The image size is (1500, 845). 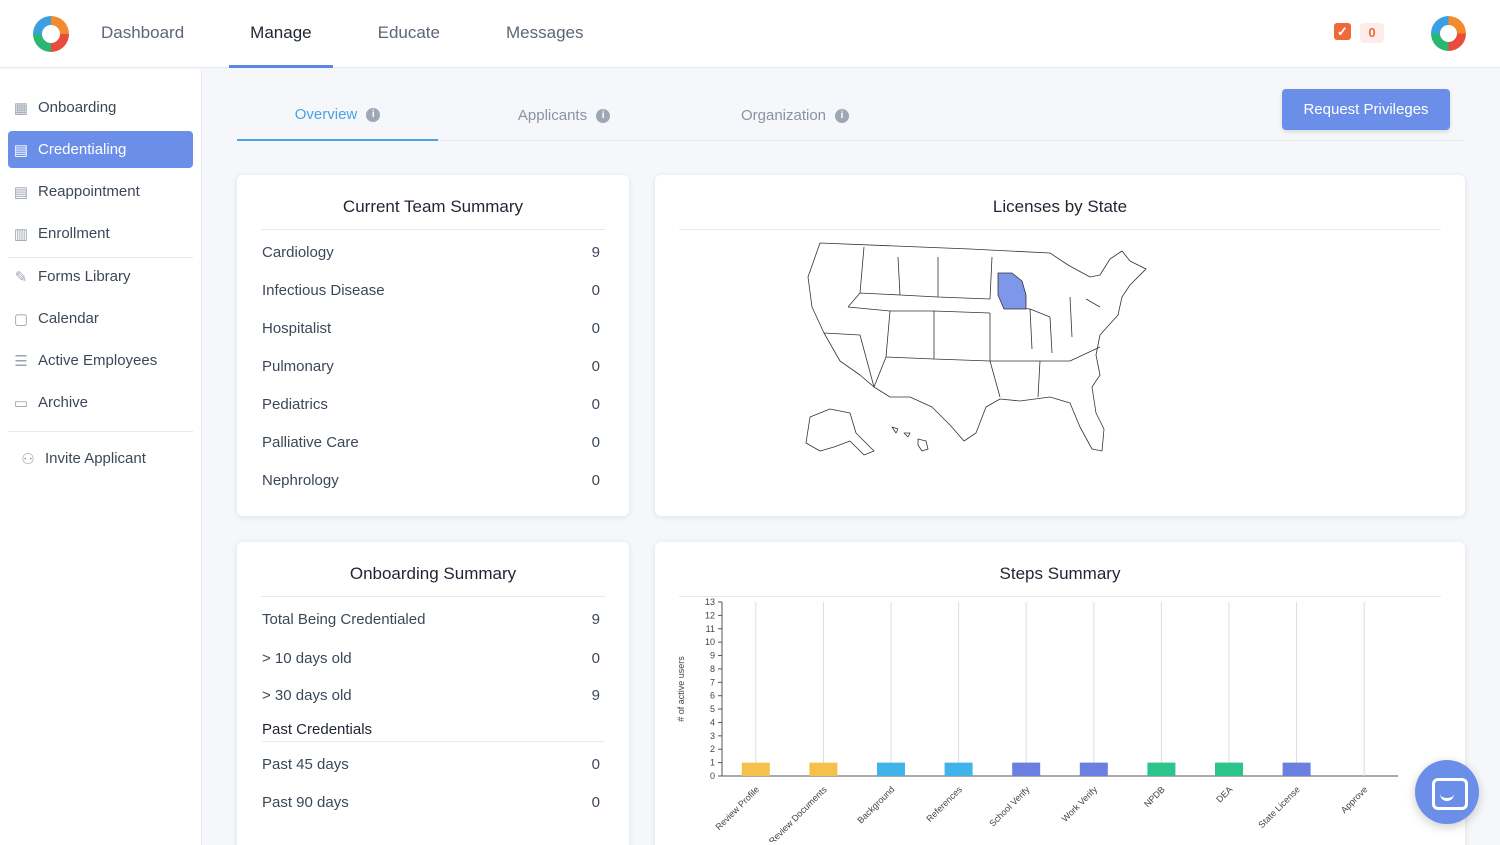 What do you see at coordinates (1279, 807) in the screenshot?
I see `x-tick-label: State License` at bounding box center [1279, 807].